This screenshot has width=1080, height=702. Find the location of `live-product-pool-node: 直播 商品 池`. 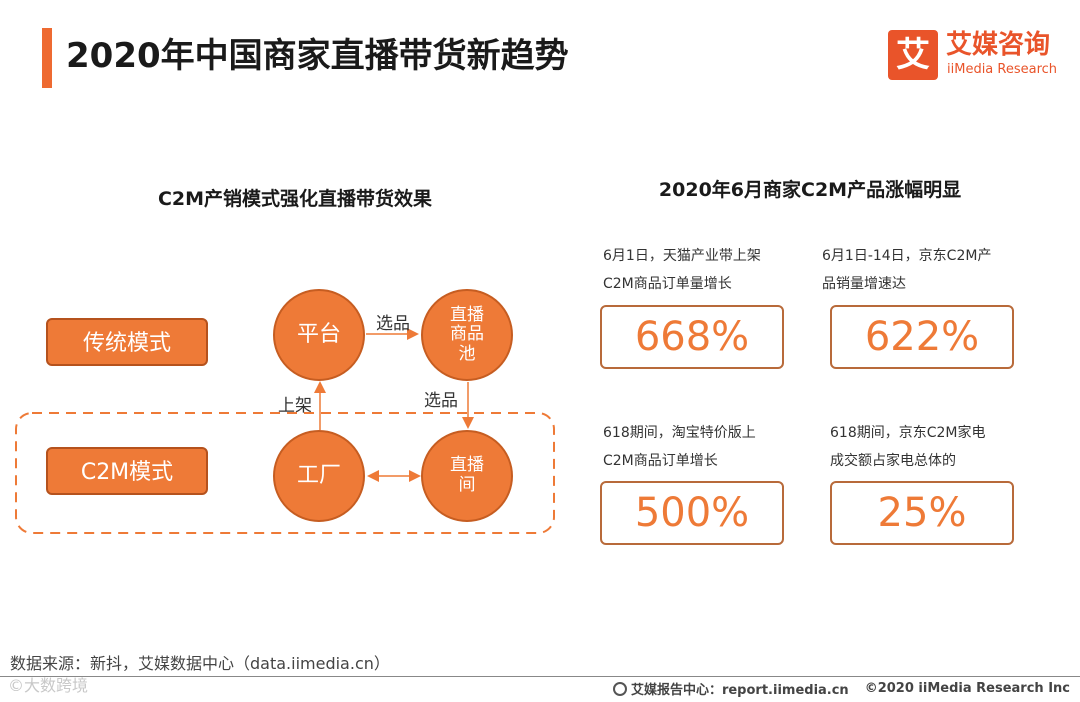

live-product-pool-node: 直播 商品 池 is located at coordinates (467, 335).